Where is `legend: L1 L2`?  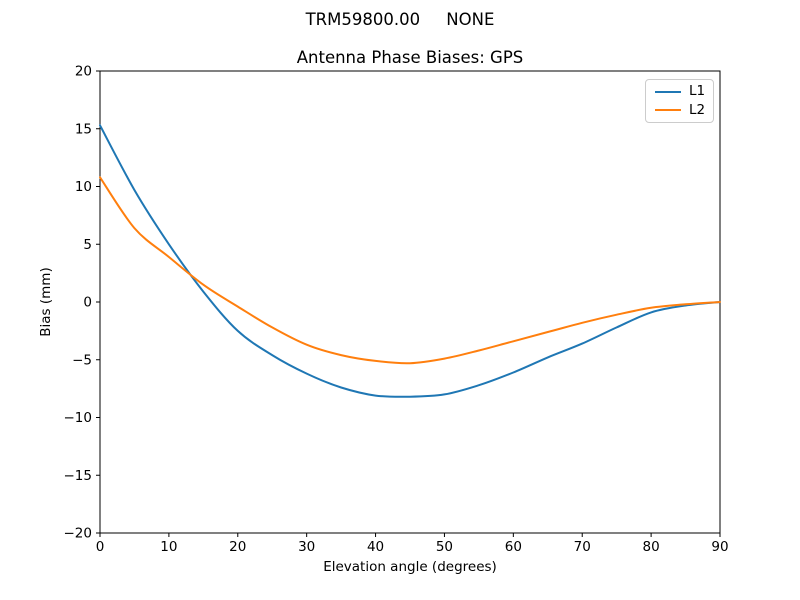 legend: L1 L2 is located at coordinates (679, 101).